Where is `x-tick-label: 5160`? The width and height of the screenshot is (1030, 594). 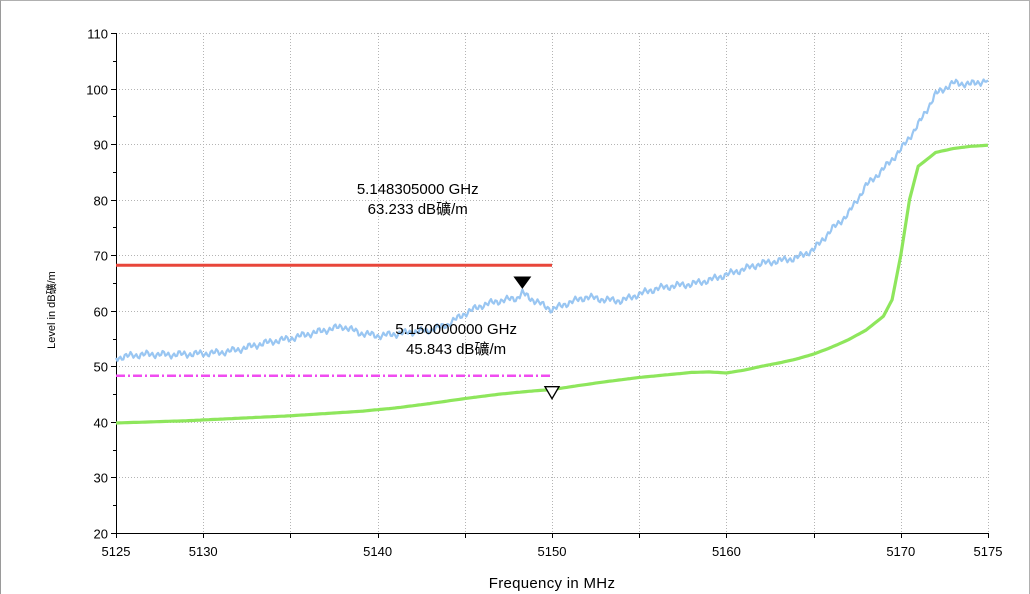 x-tick-label: 5160 is located at coordinates (726, 551).